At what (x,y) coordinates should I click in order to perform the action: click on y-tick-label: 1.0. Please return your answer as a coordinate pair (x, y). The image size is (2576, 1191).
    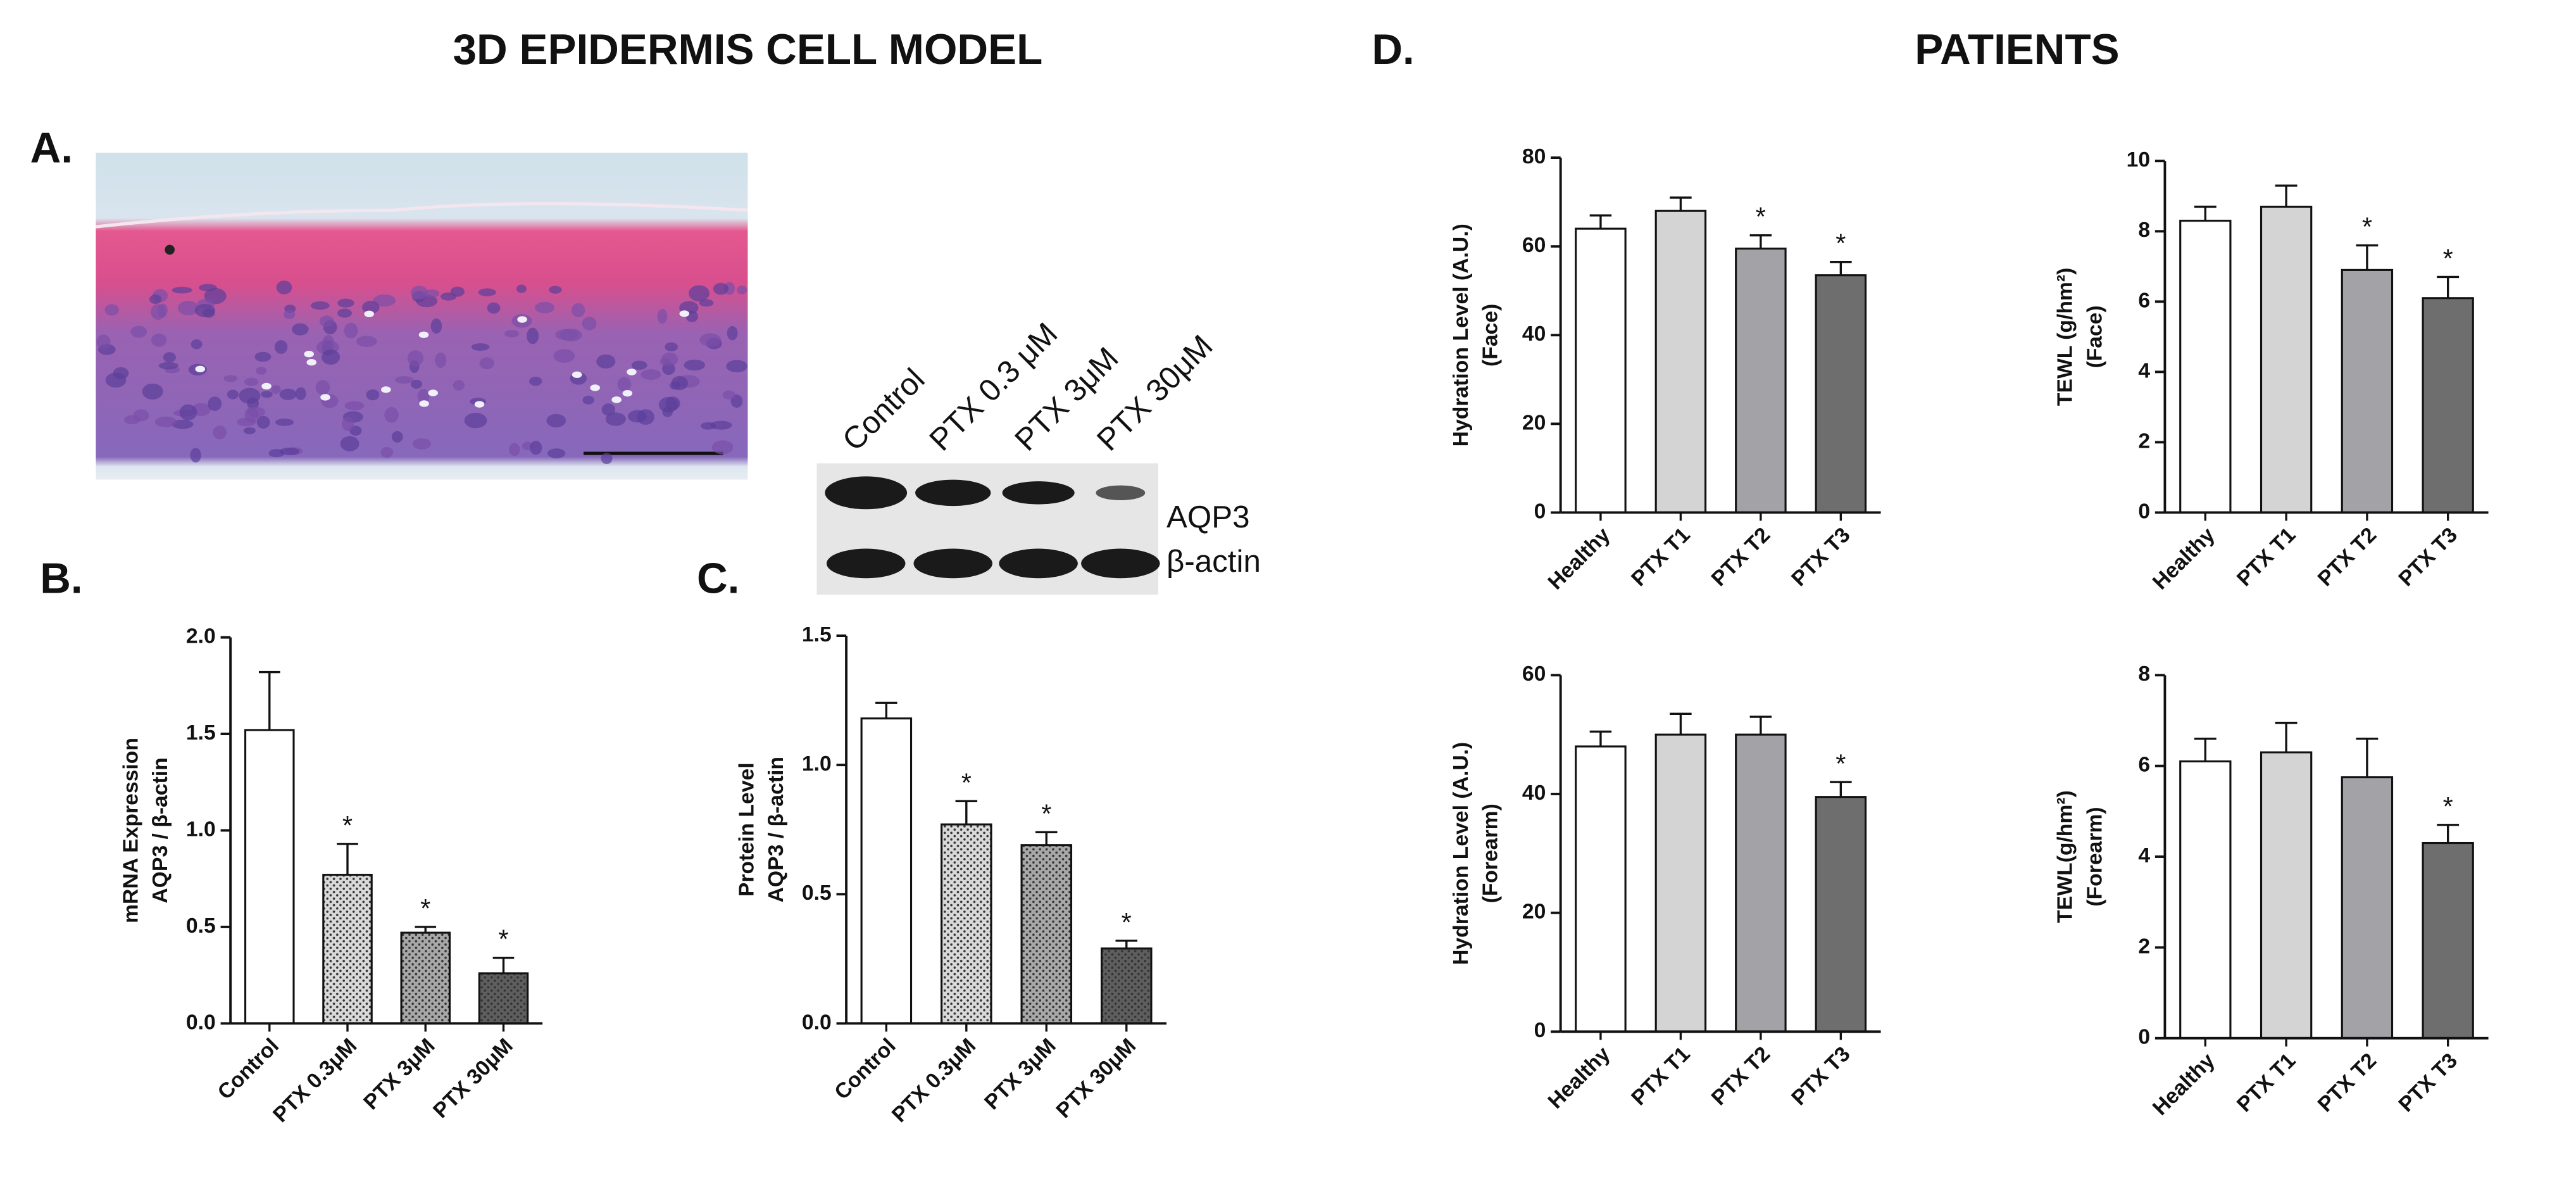
    Looking at the image, I should click on (201, 829).